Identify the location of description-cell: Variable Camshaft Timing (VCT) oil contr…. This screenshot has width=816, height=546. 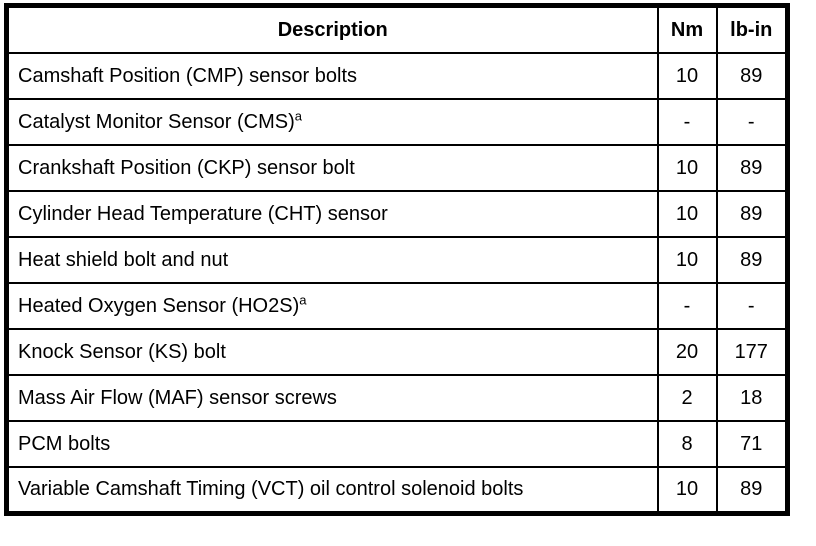
(332, 490).